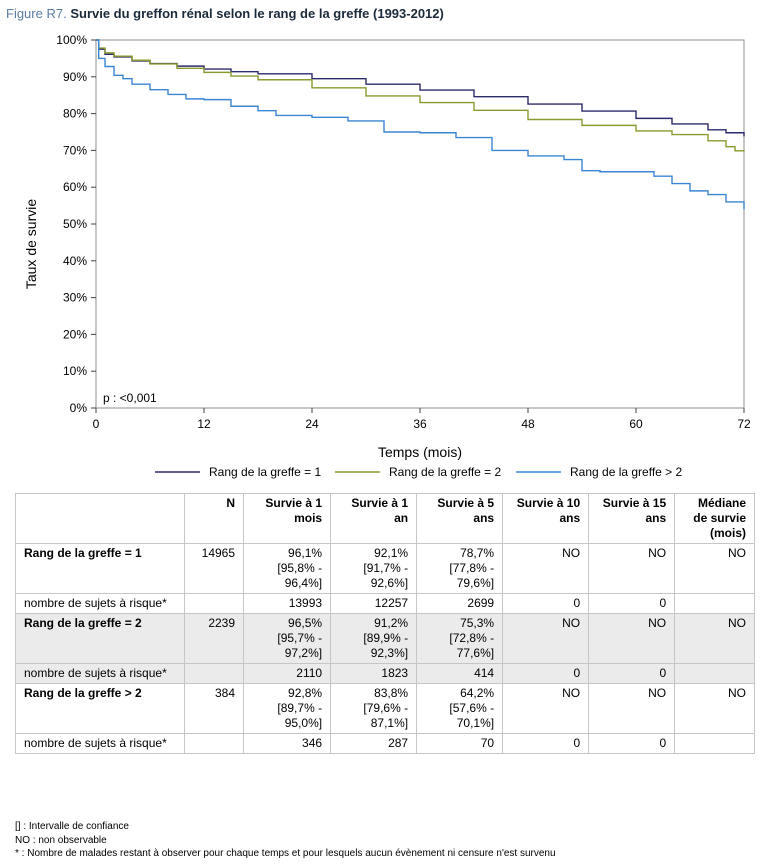  I want to click on table-cell: 92,1% [91,7% - 92,6%], so click(374, 568).